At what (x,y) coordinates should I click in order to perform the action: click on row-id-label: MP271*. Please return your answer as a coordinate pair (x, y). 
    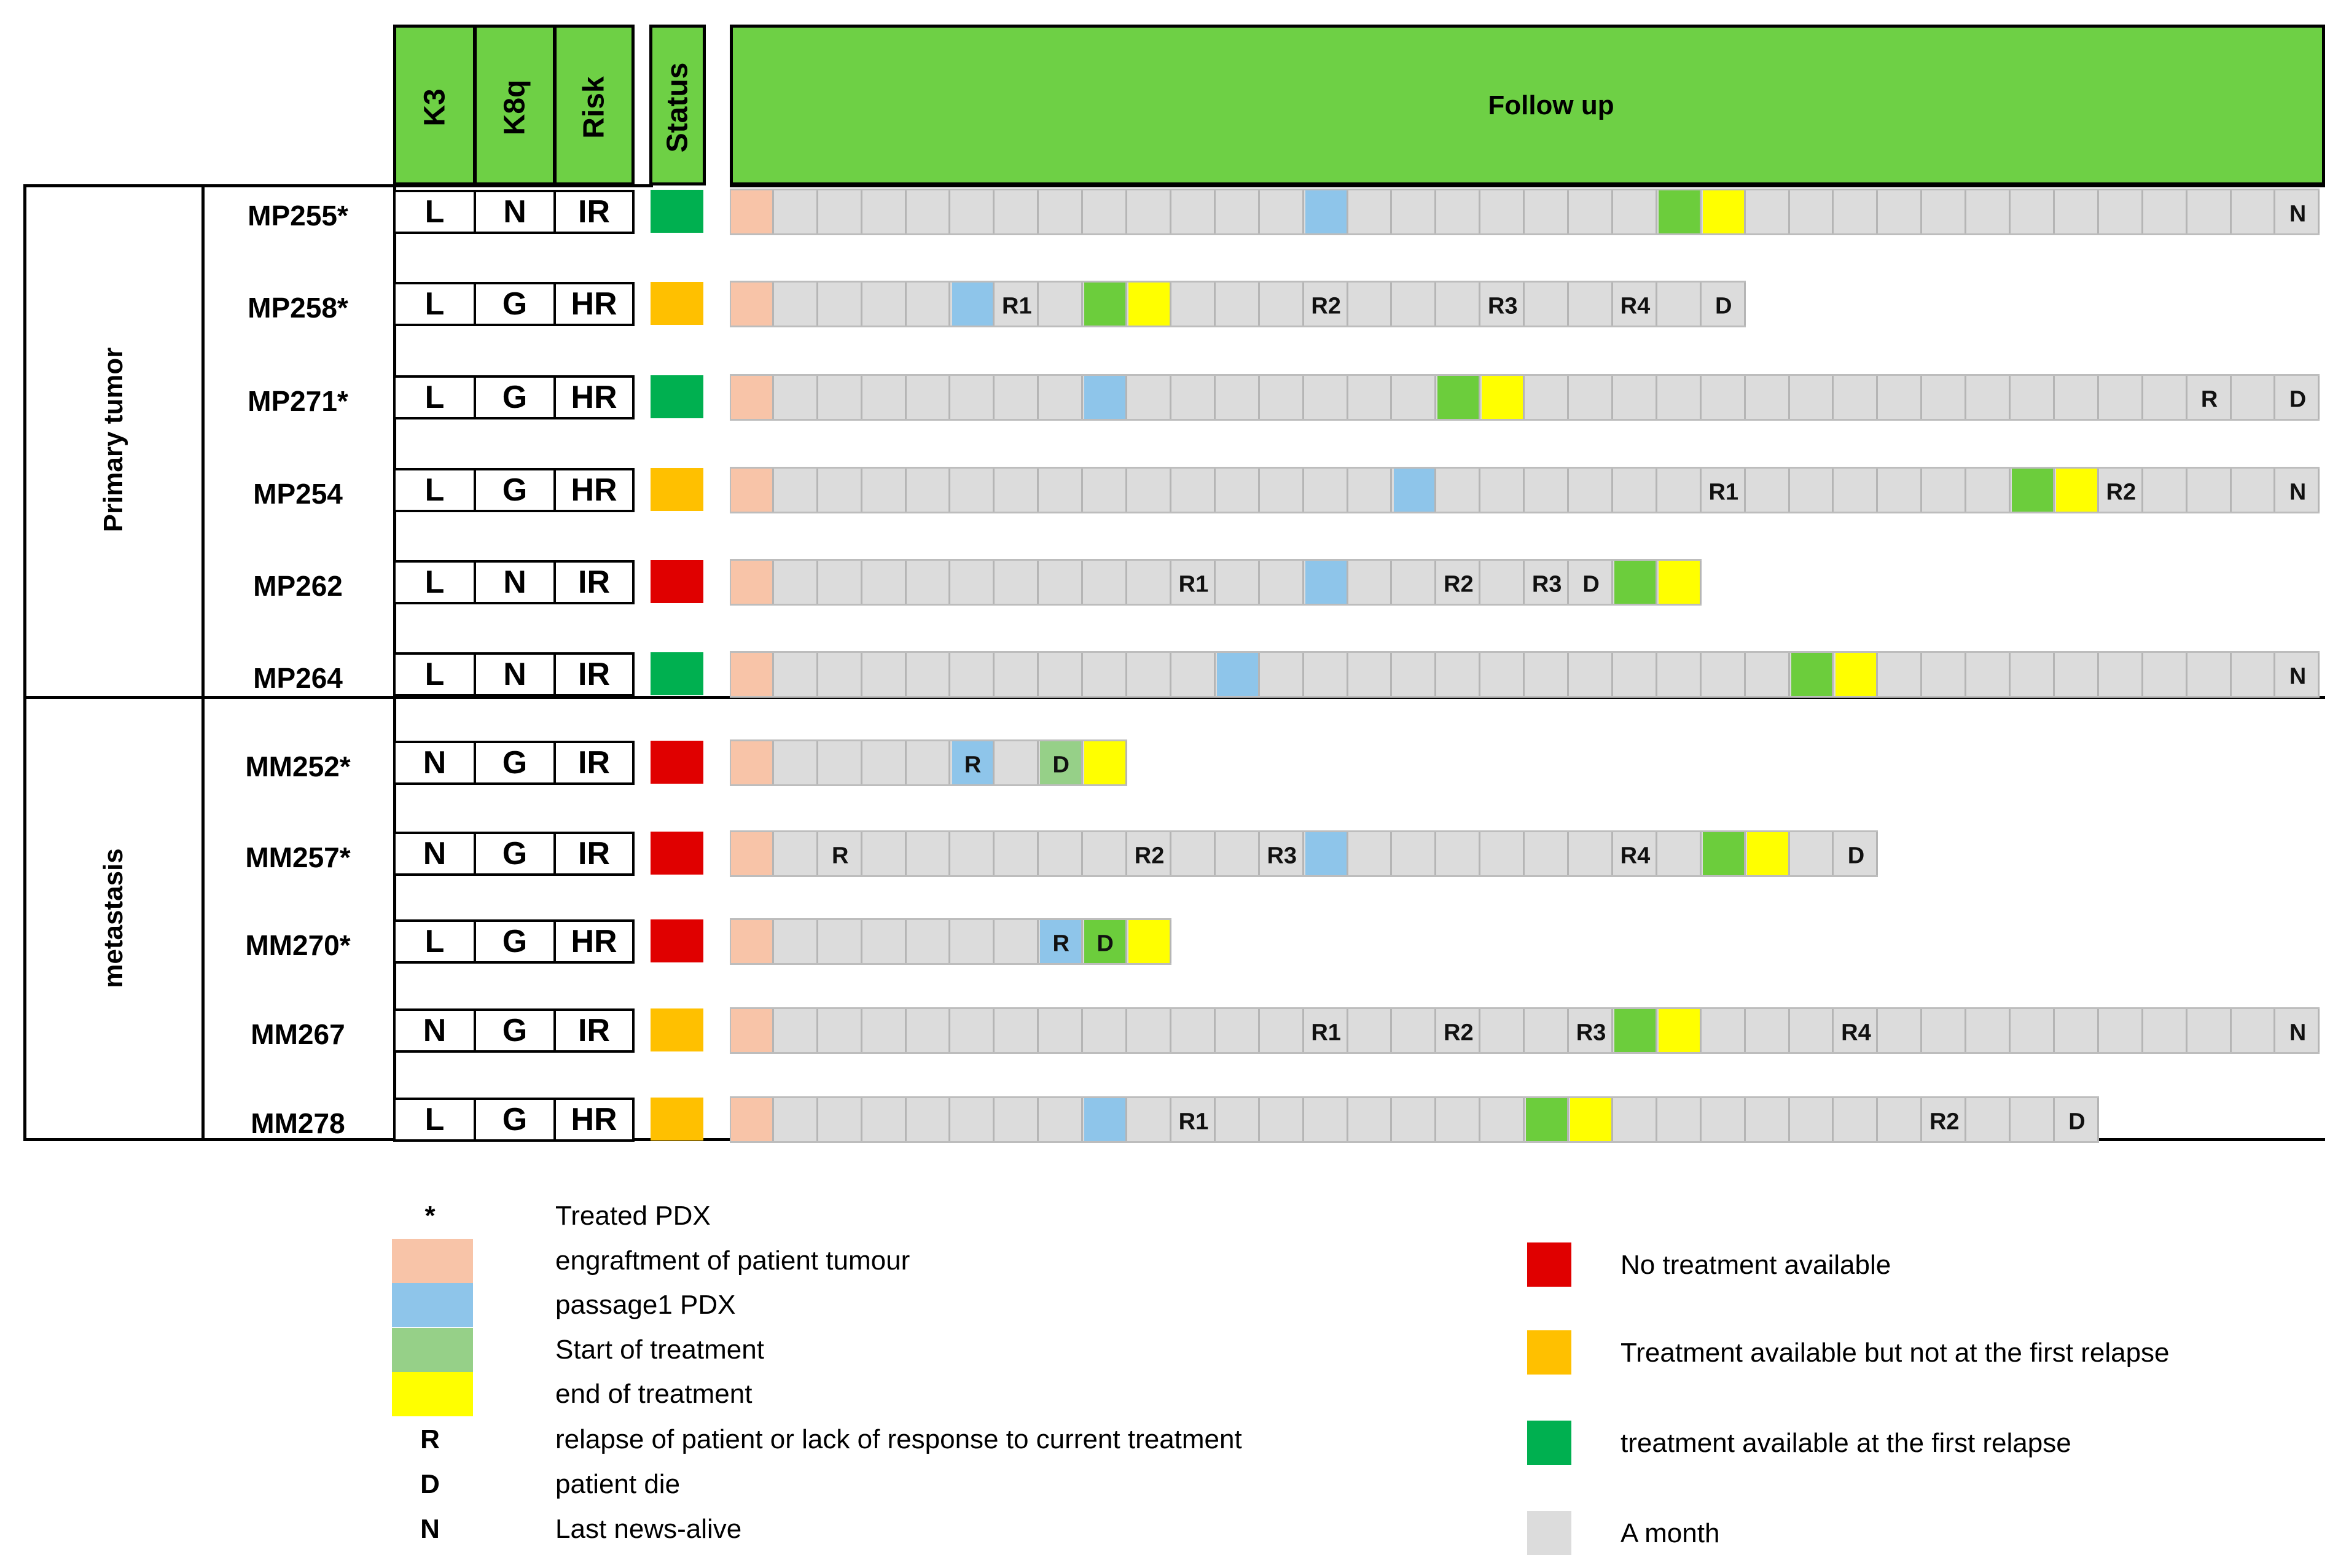
    Looking at the image, I should click on (298, 401).